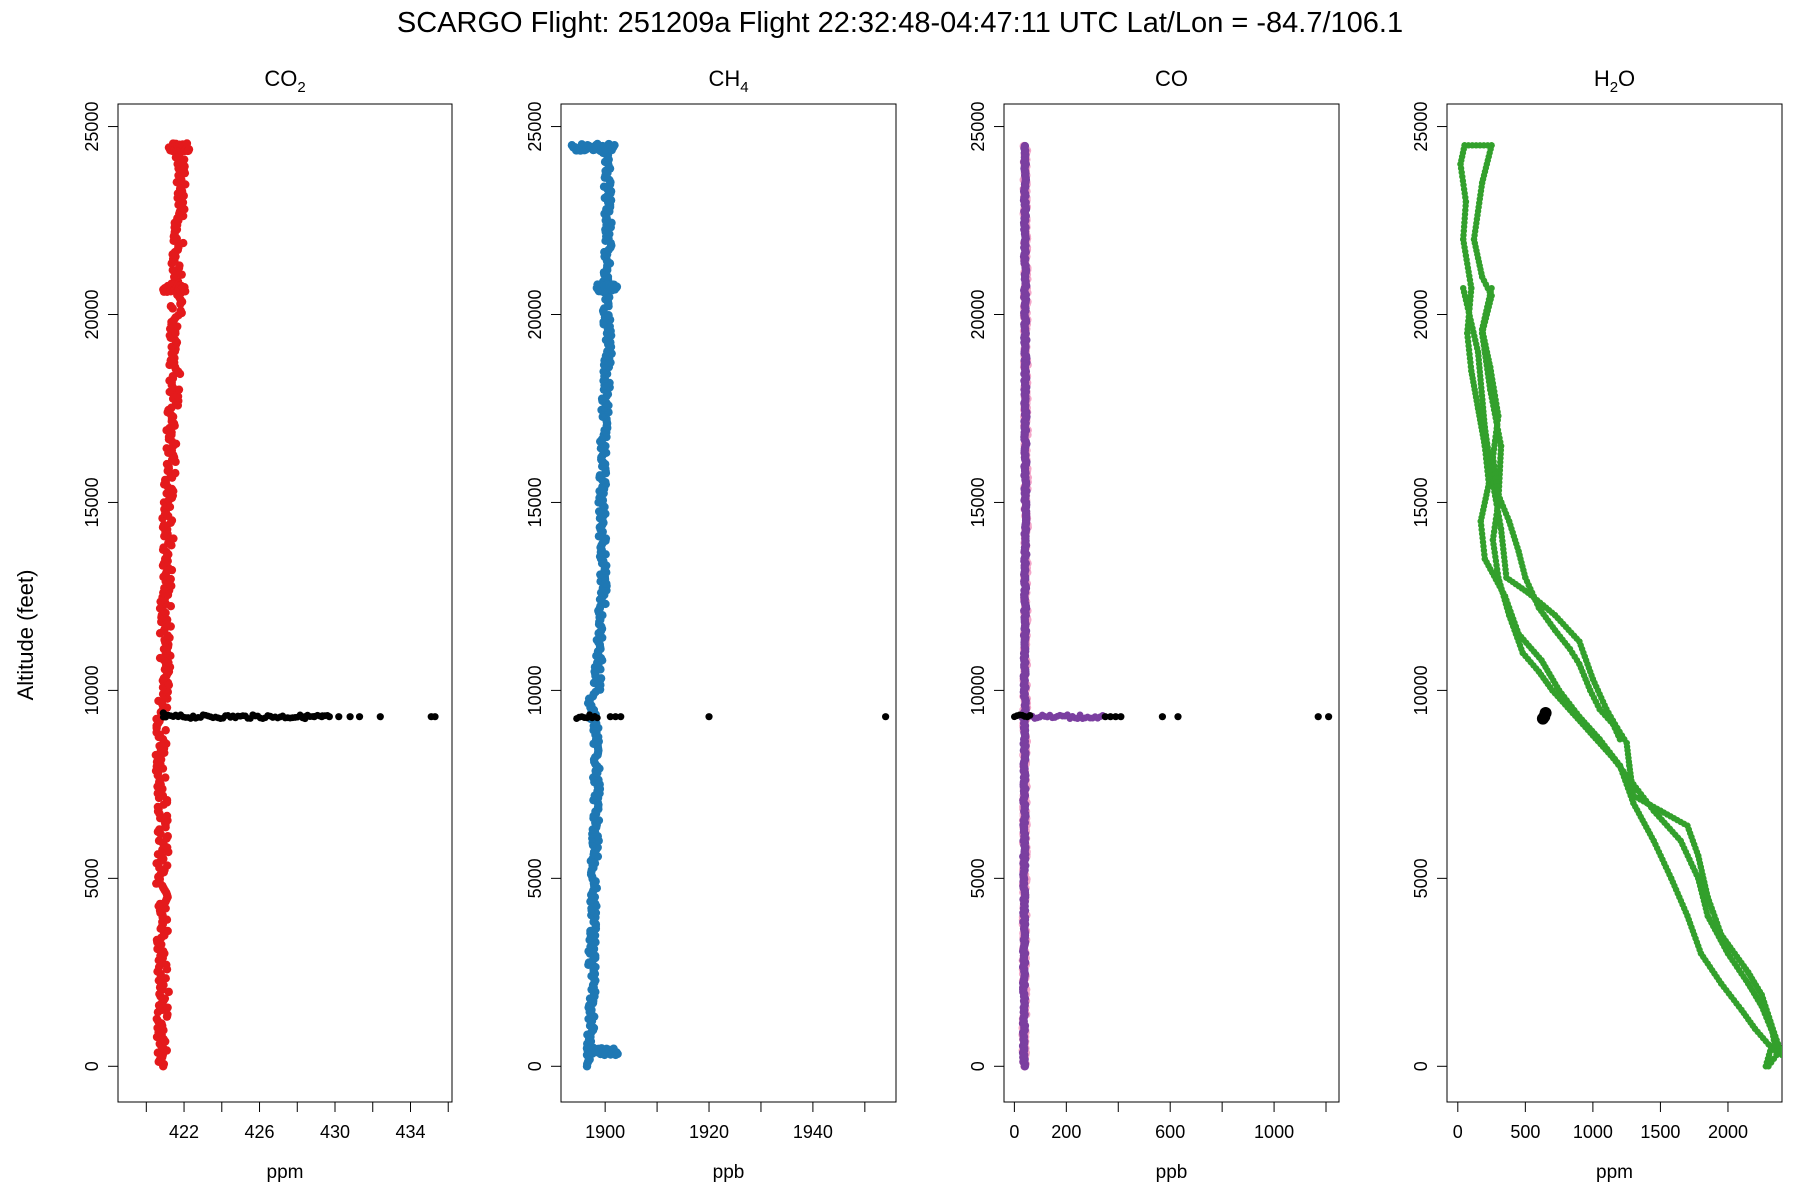 The image size is (1800, 1200). What do you see at coordinates (295, 605) in the screenshot?
I see `plot-area` at bounding box center [295, 605].